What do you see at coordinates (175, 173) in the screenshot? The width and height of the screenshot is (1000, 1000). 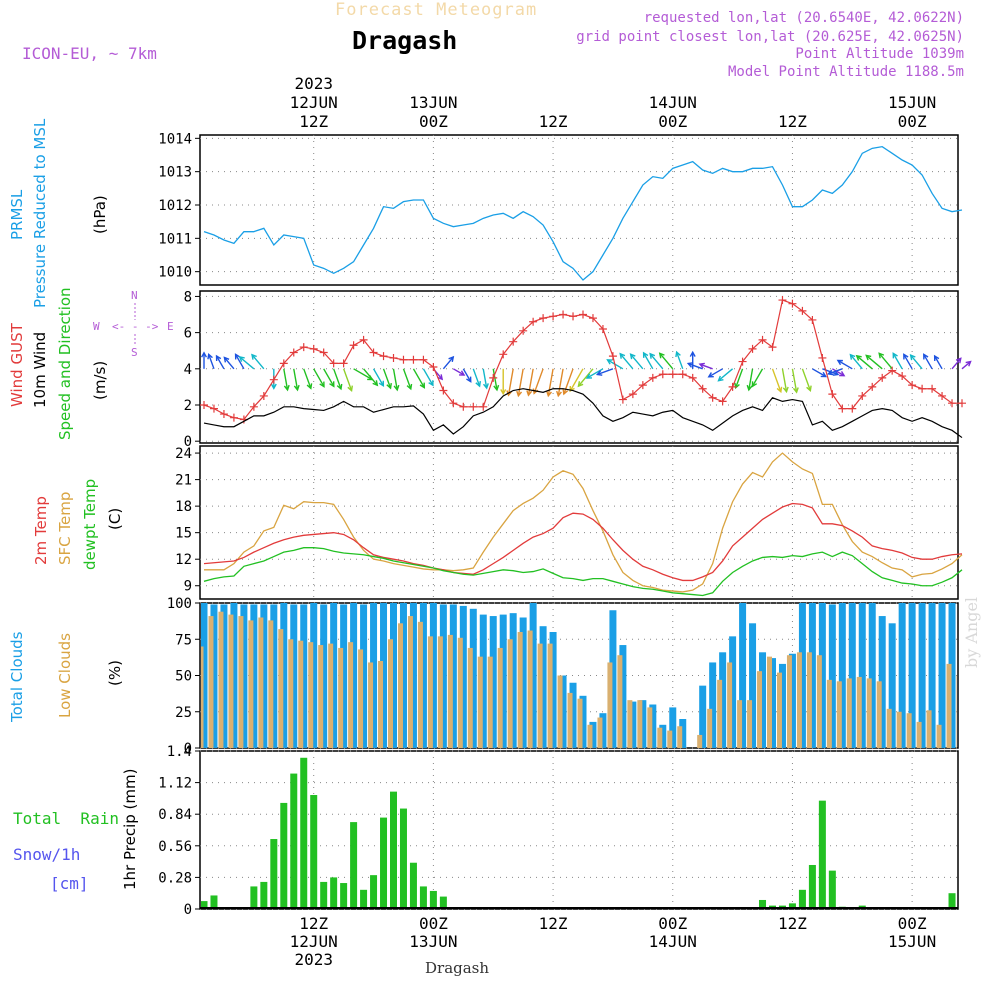 I see `pressure-ytick-label: 1013` at bounding box center [175, 173].